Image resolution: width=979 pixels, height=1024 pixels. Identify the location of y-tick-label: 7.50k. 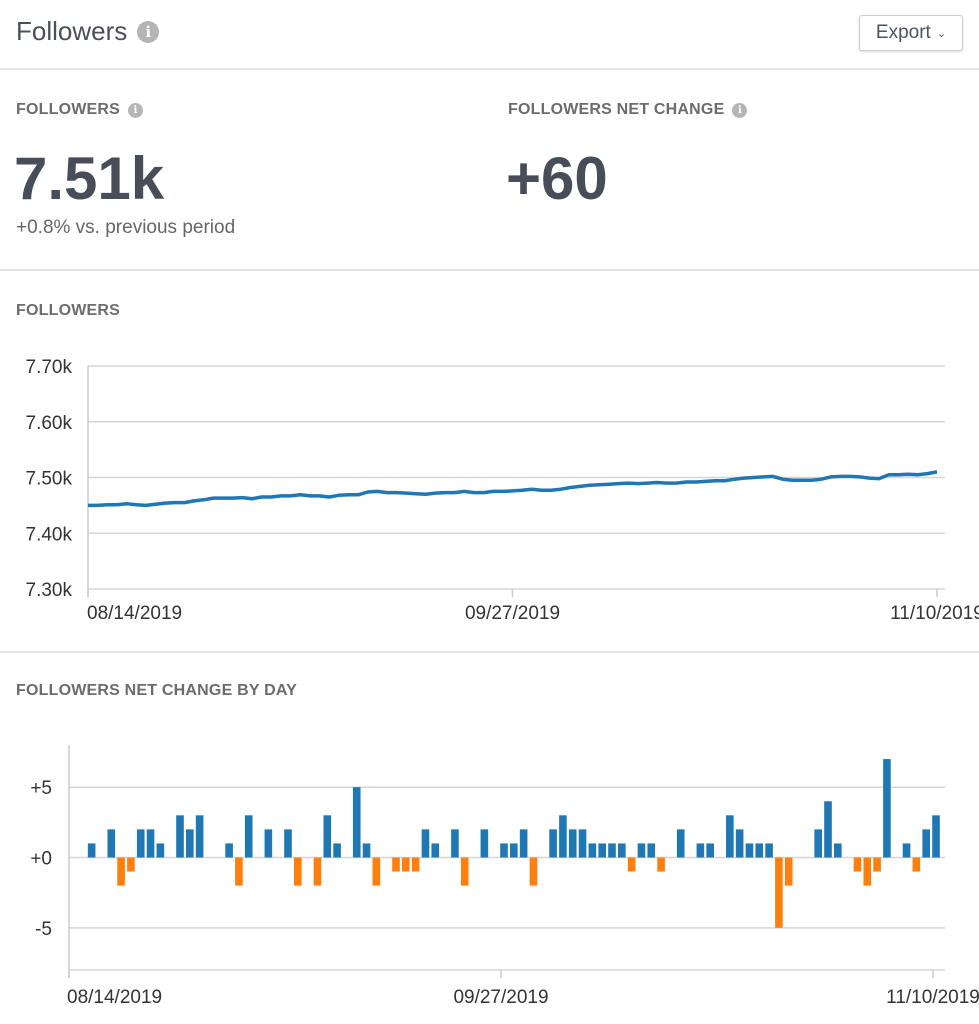
(49, 479).